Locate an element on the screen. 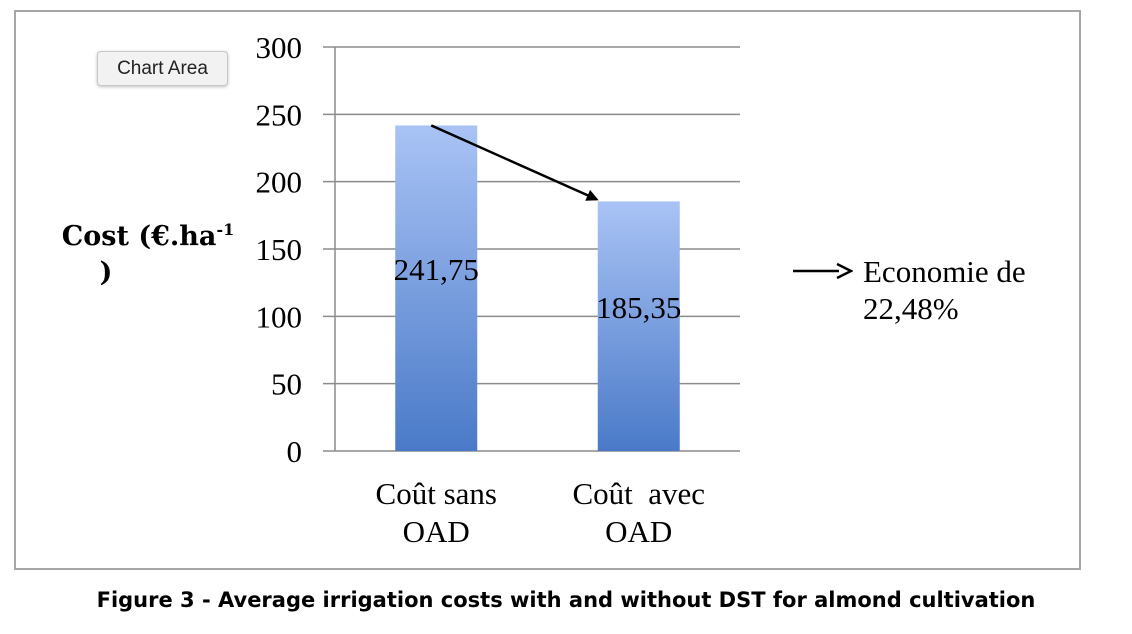  chart-area-tooltip: Chart Area is located at coordinates (162, 68).